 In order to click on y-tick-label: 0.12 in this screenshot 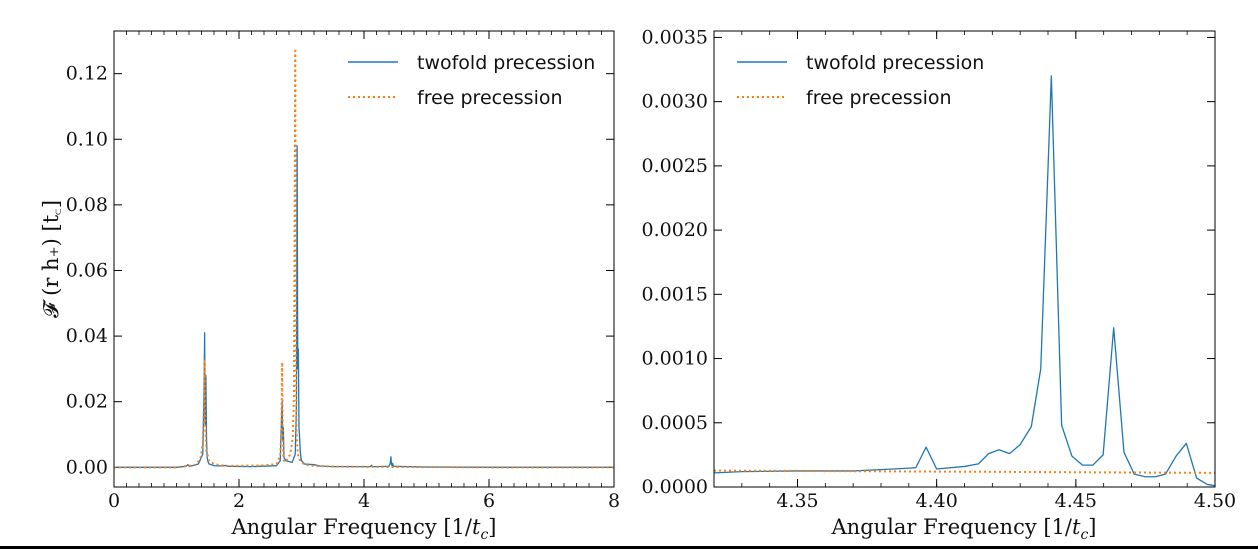, I will do `click(87, 74)`.